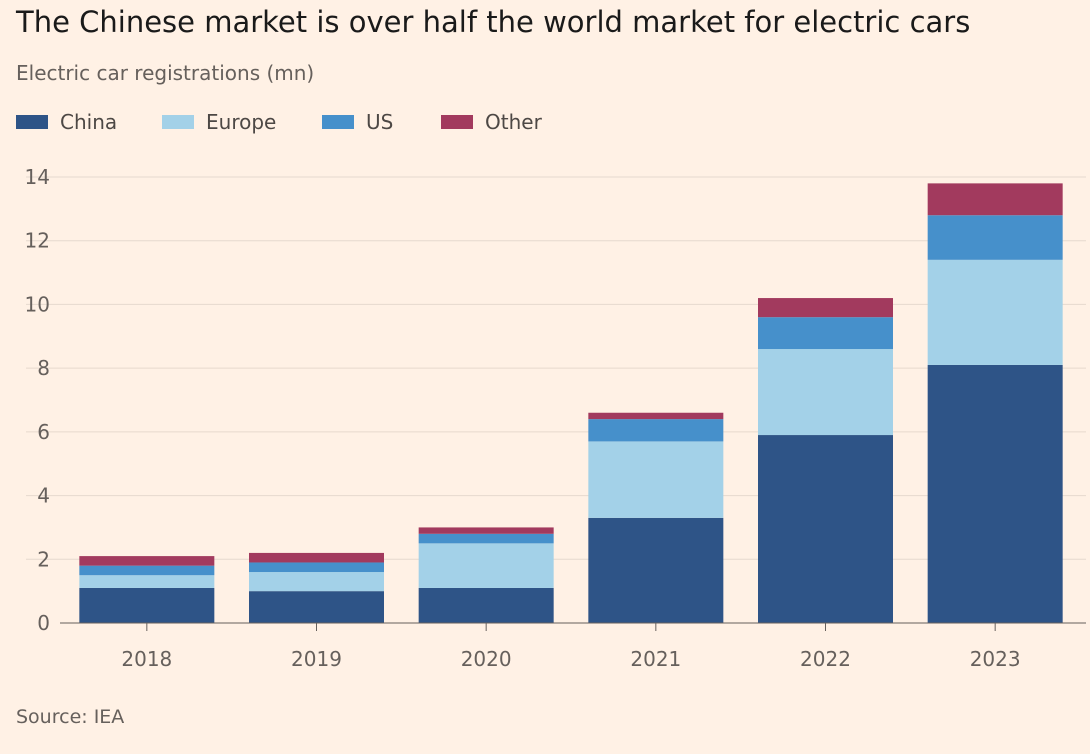 This screenshot has height=754, width=1090. I want to click on bar-us-2018, so click(147, 570).